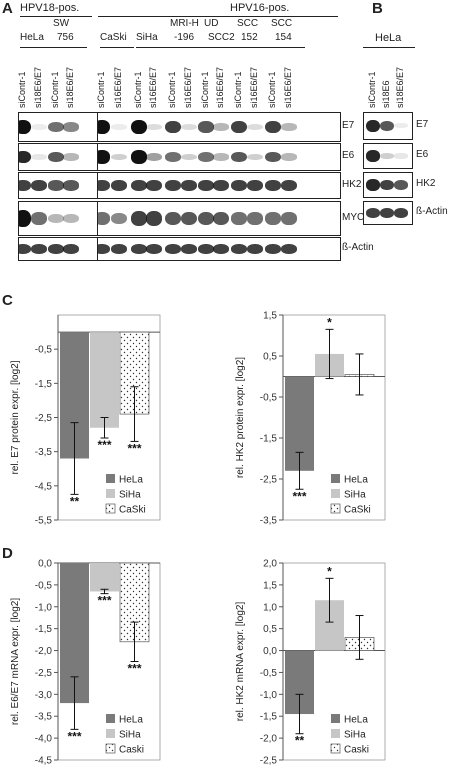  What do you see at coordinates (44, 629) in the screenshot?
I see `y-tick-label: -1,5` at bounding box center [44, 629].